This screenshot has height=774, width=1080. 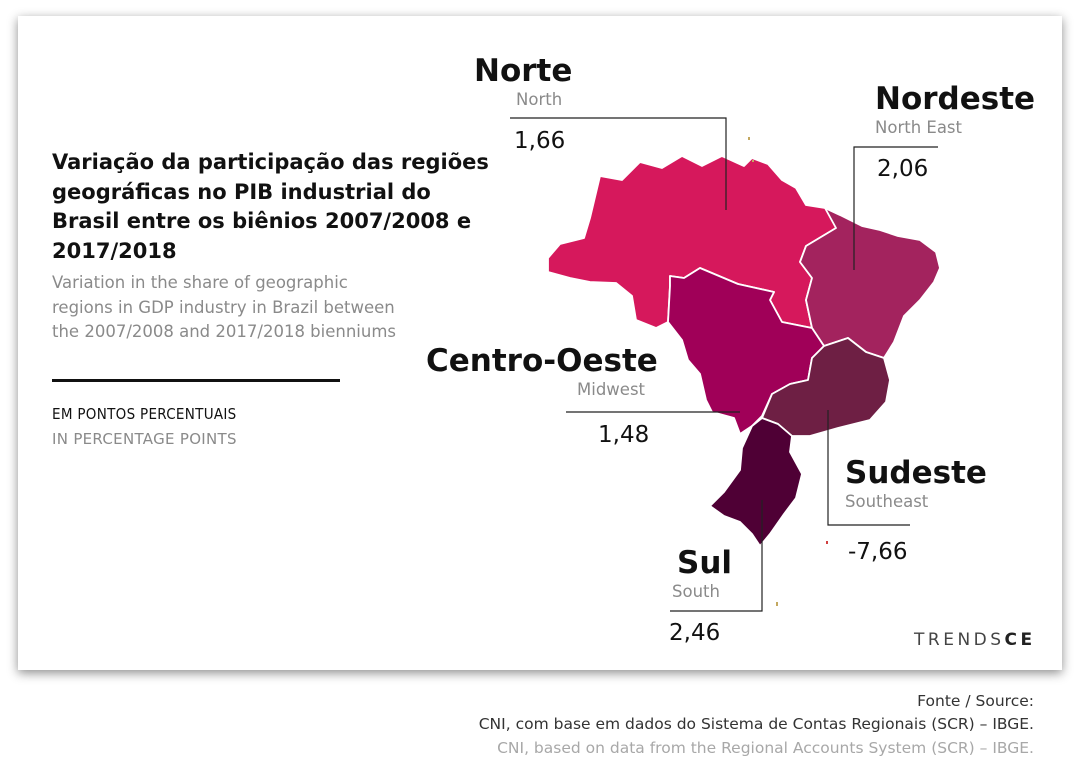 What do you see at coordinates (542, 361) in the screenshot?
I see `region-name-centro-oeste: Centro-Oeste` at bounding box center [542, 361].